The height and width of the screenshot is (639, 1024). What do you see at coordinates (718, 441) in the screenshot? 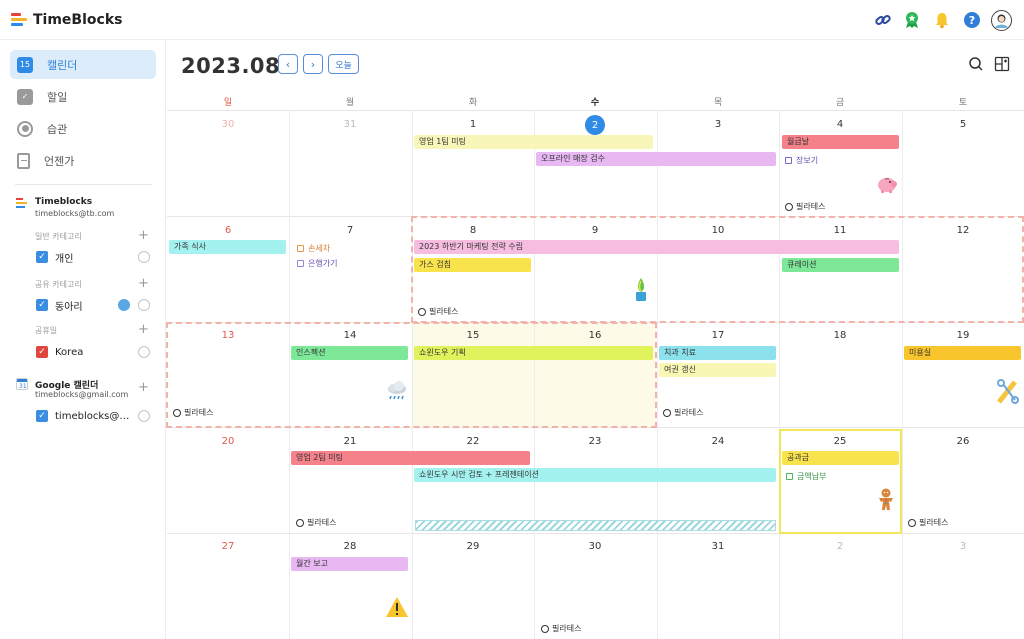
I see `day-number: 24` at bounding box center [718, 441].